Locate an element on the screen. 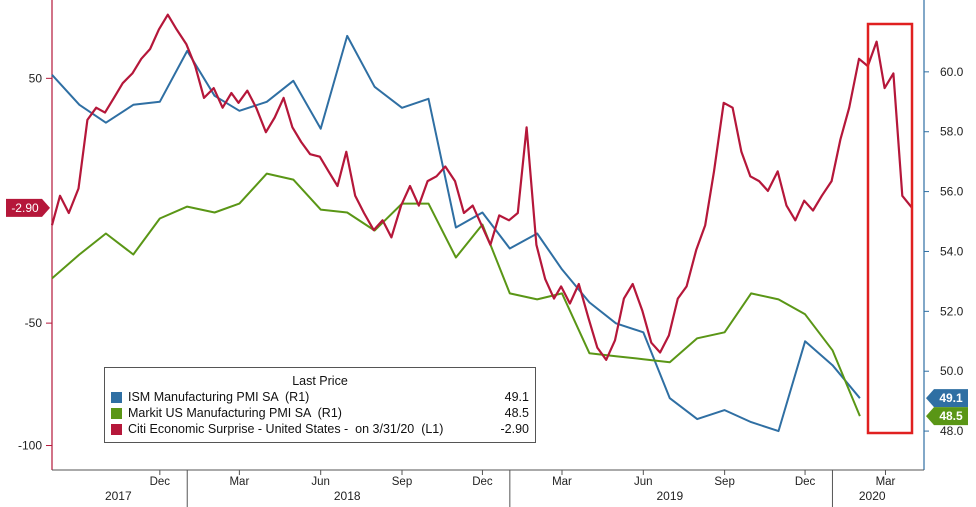 This screenshot has height=507, width=976. legend-value-markit: 48.5 is located at coordinates (516, 413).